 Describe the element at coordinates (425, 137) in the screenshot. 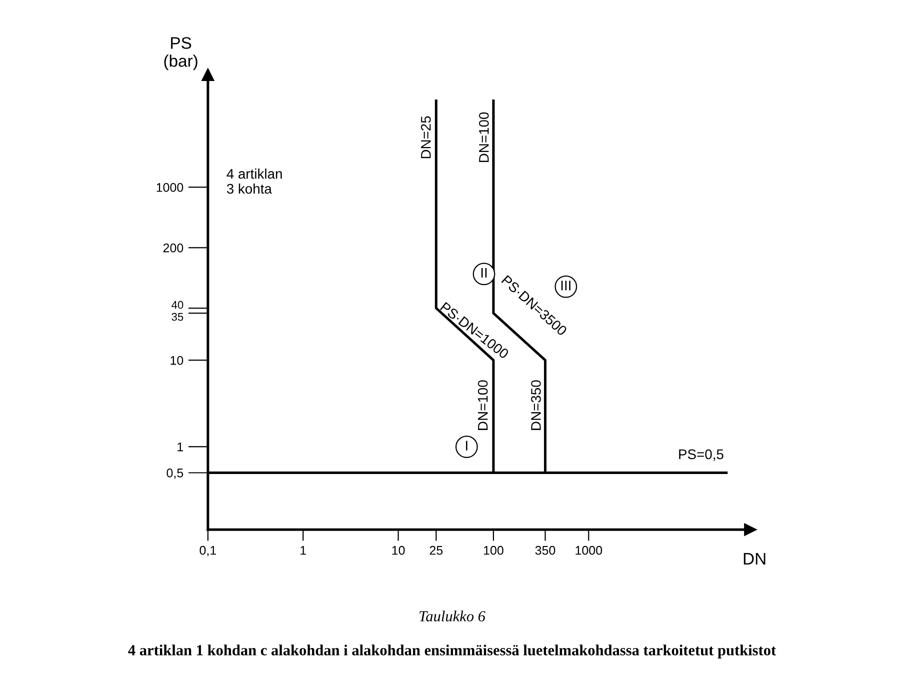

I see `annotation: DN=25` at that location.